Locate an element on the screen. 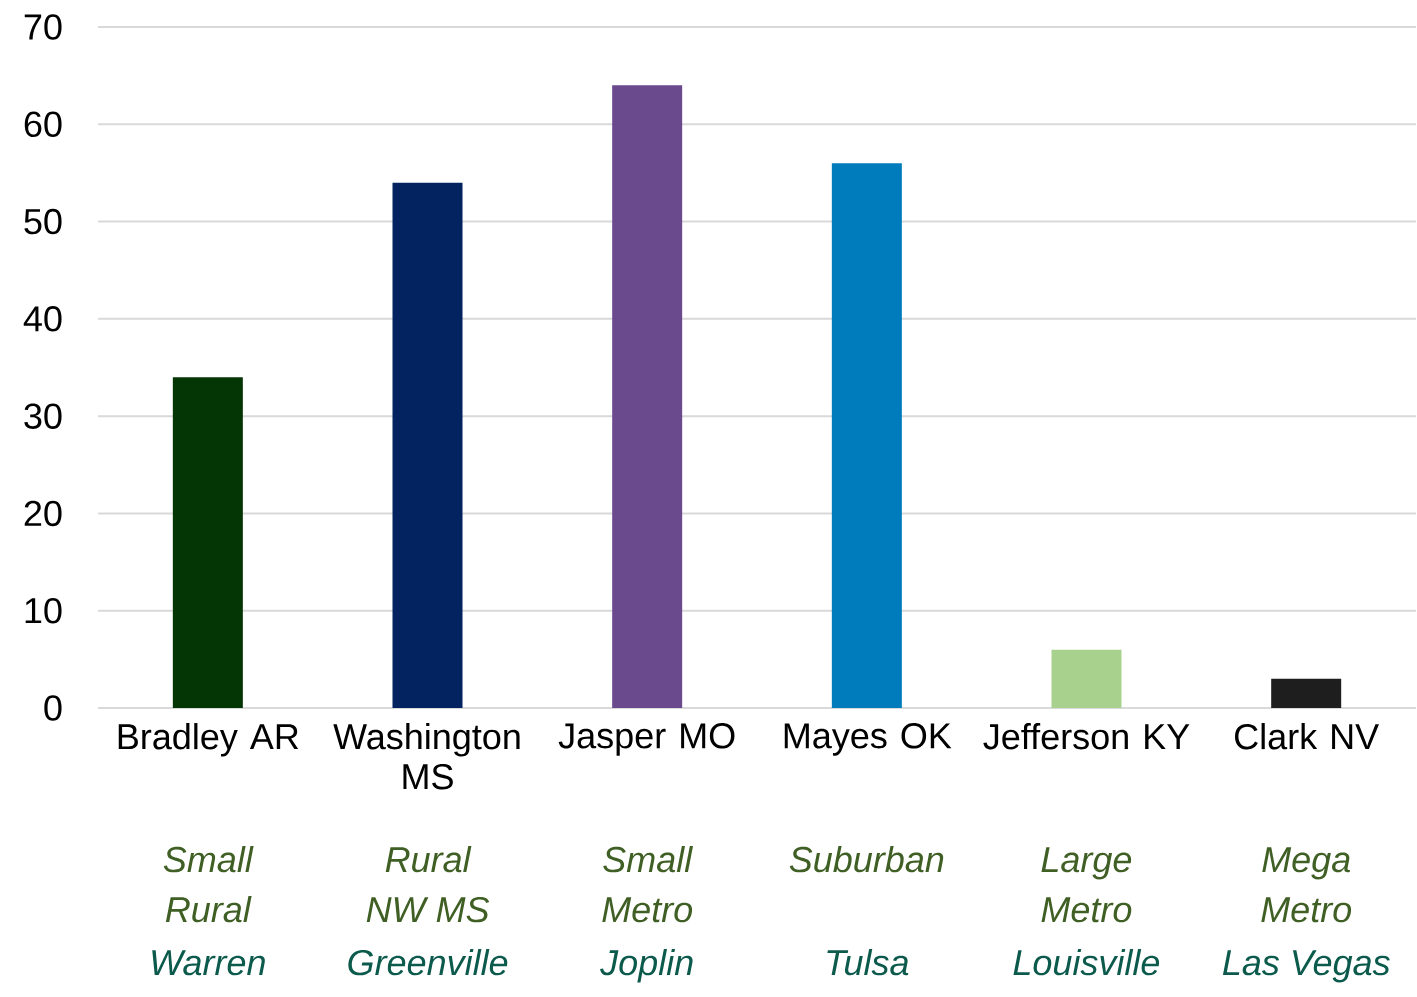 The height and width of the screenshot is (997, 1417). text: Joplin is located at coordinates (646, 965).